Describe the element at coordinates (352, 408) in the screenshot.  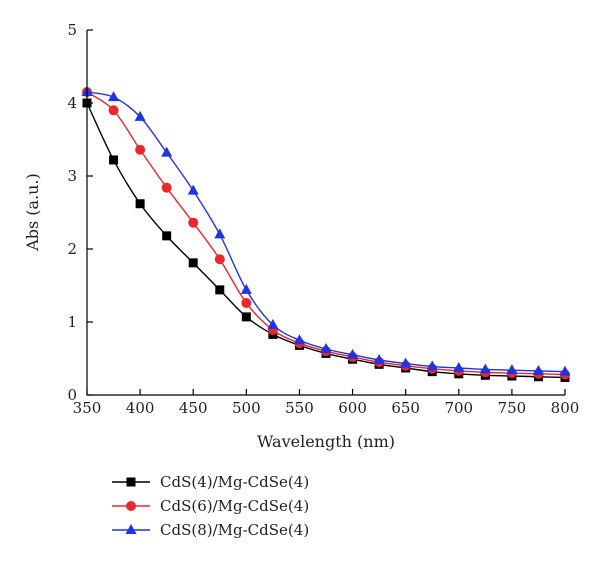
I see `x-tick-label: 600` at that location.